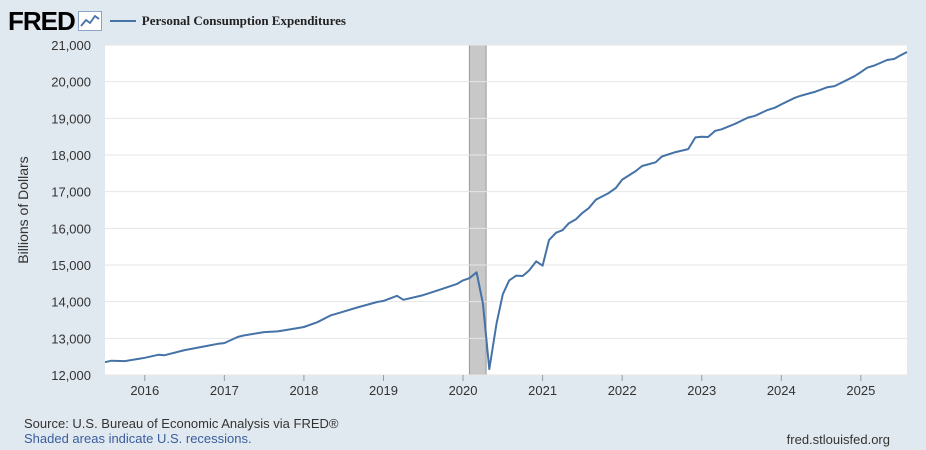  What do you see at coordinates (71, 45) in the screenshot?
I see `y-tick-label: 21,000` at bounding box center [71, 45].